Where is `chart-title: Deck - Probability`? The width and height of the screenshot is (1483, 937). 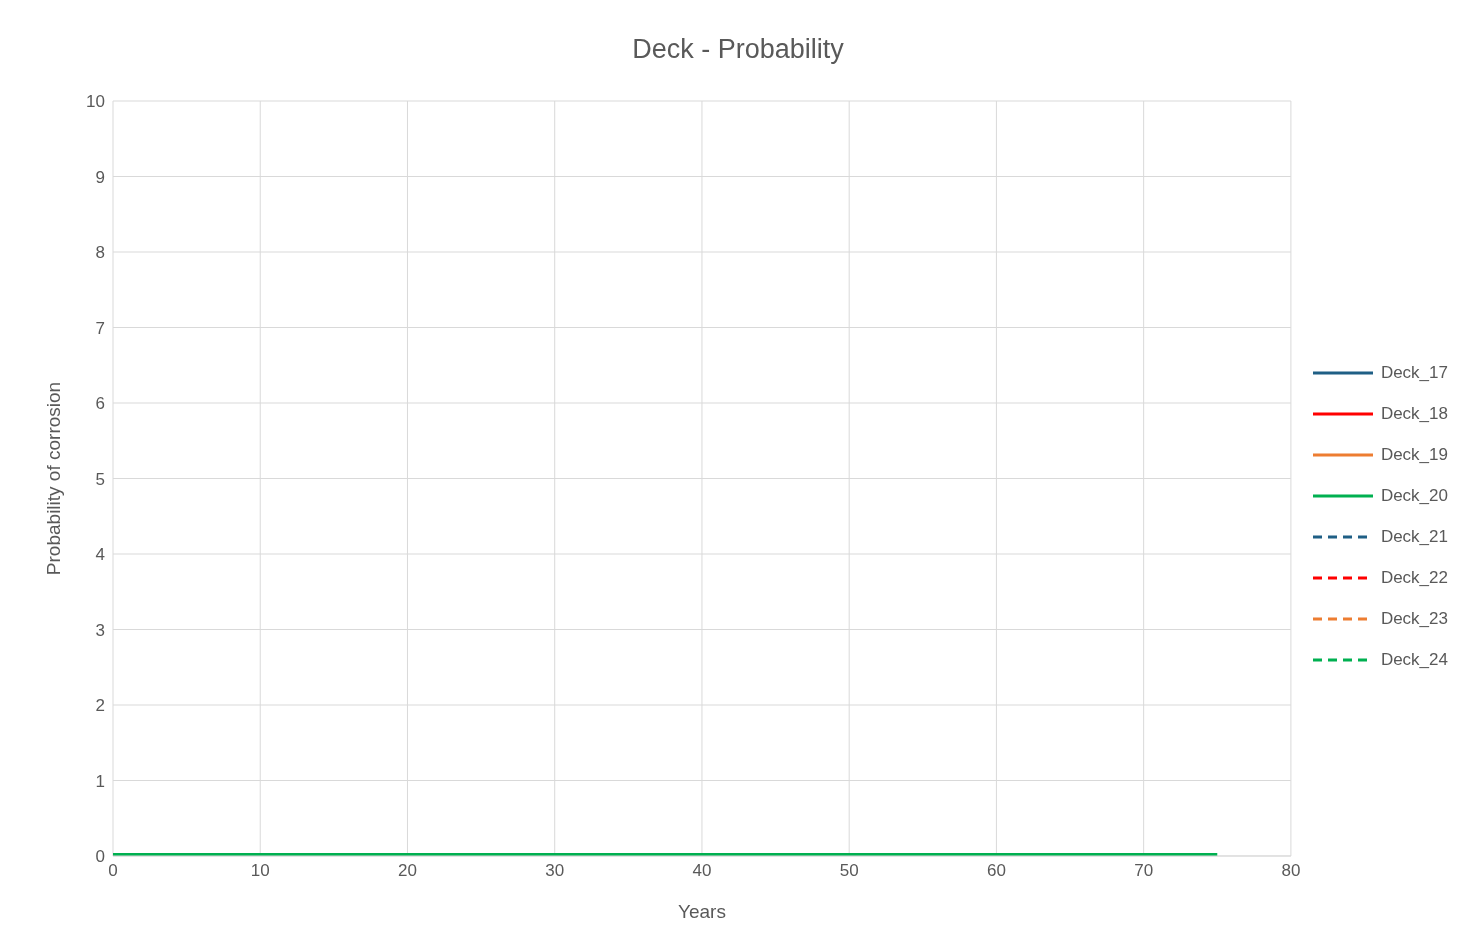 chart-title: Deck - Probability is located at coordinates (738, 49).